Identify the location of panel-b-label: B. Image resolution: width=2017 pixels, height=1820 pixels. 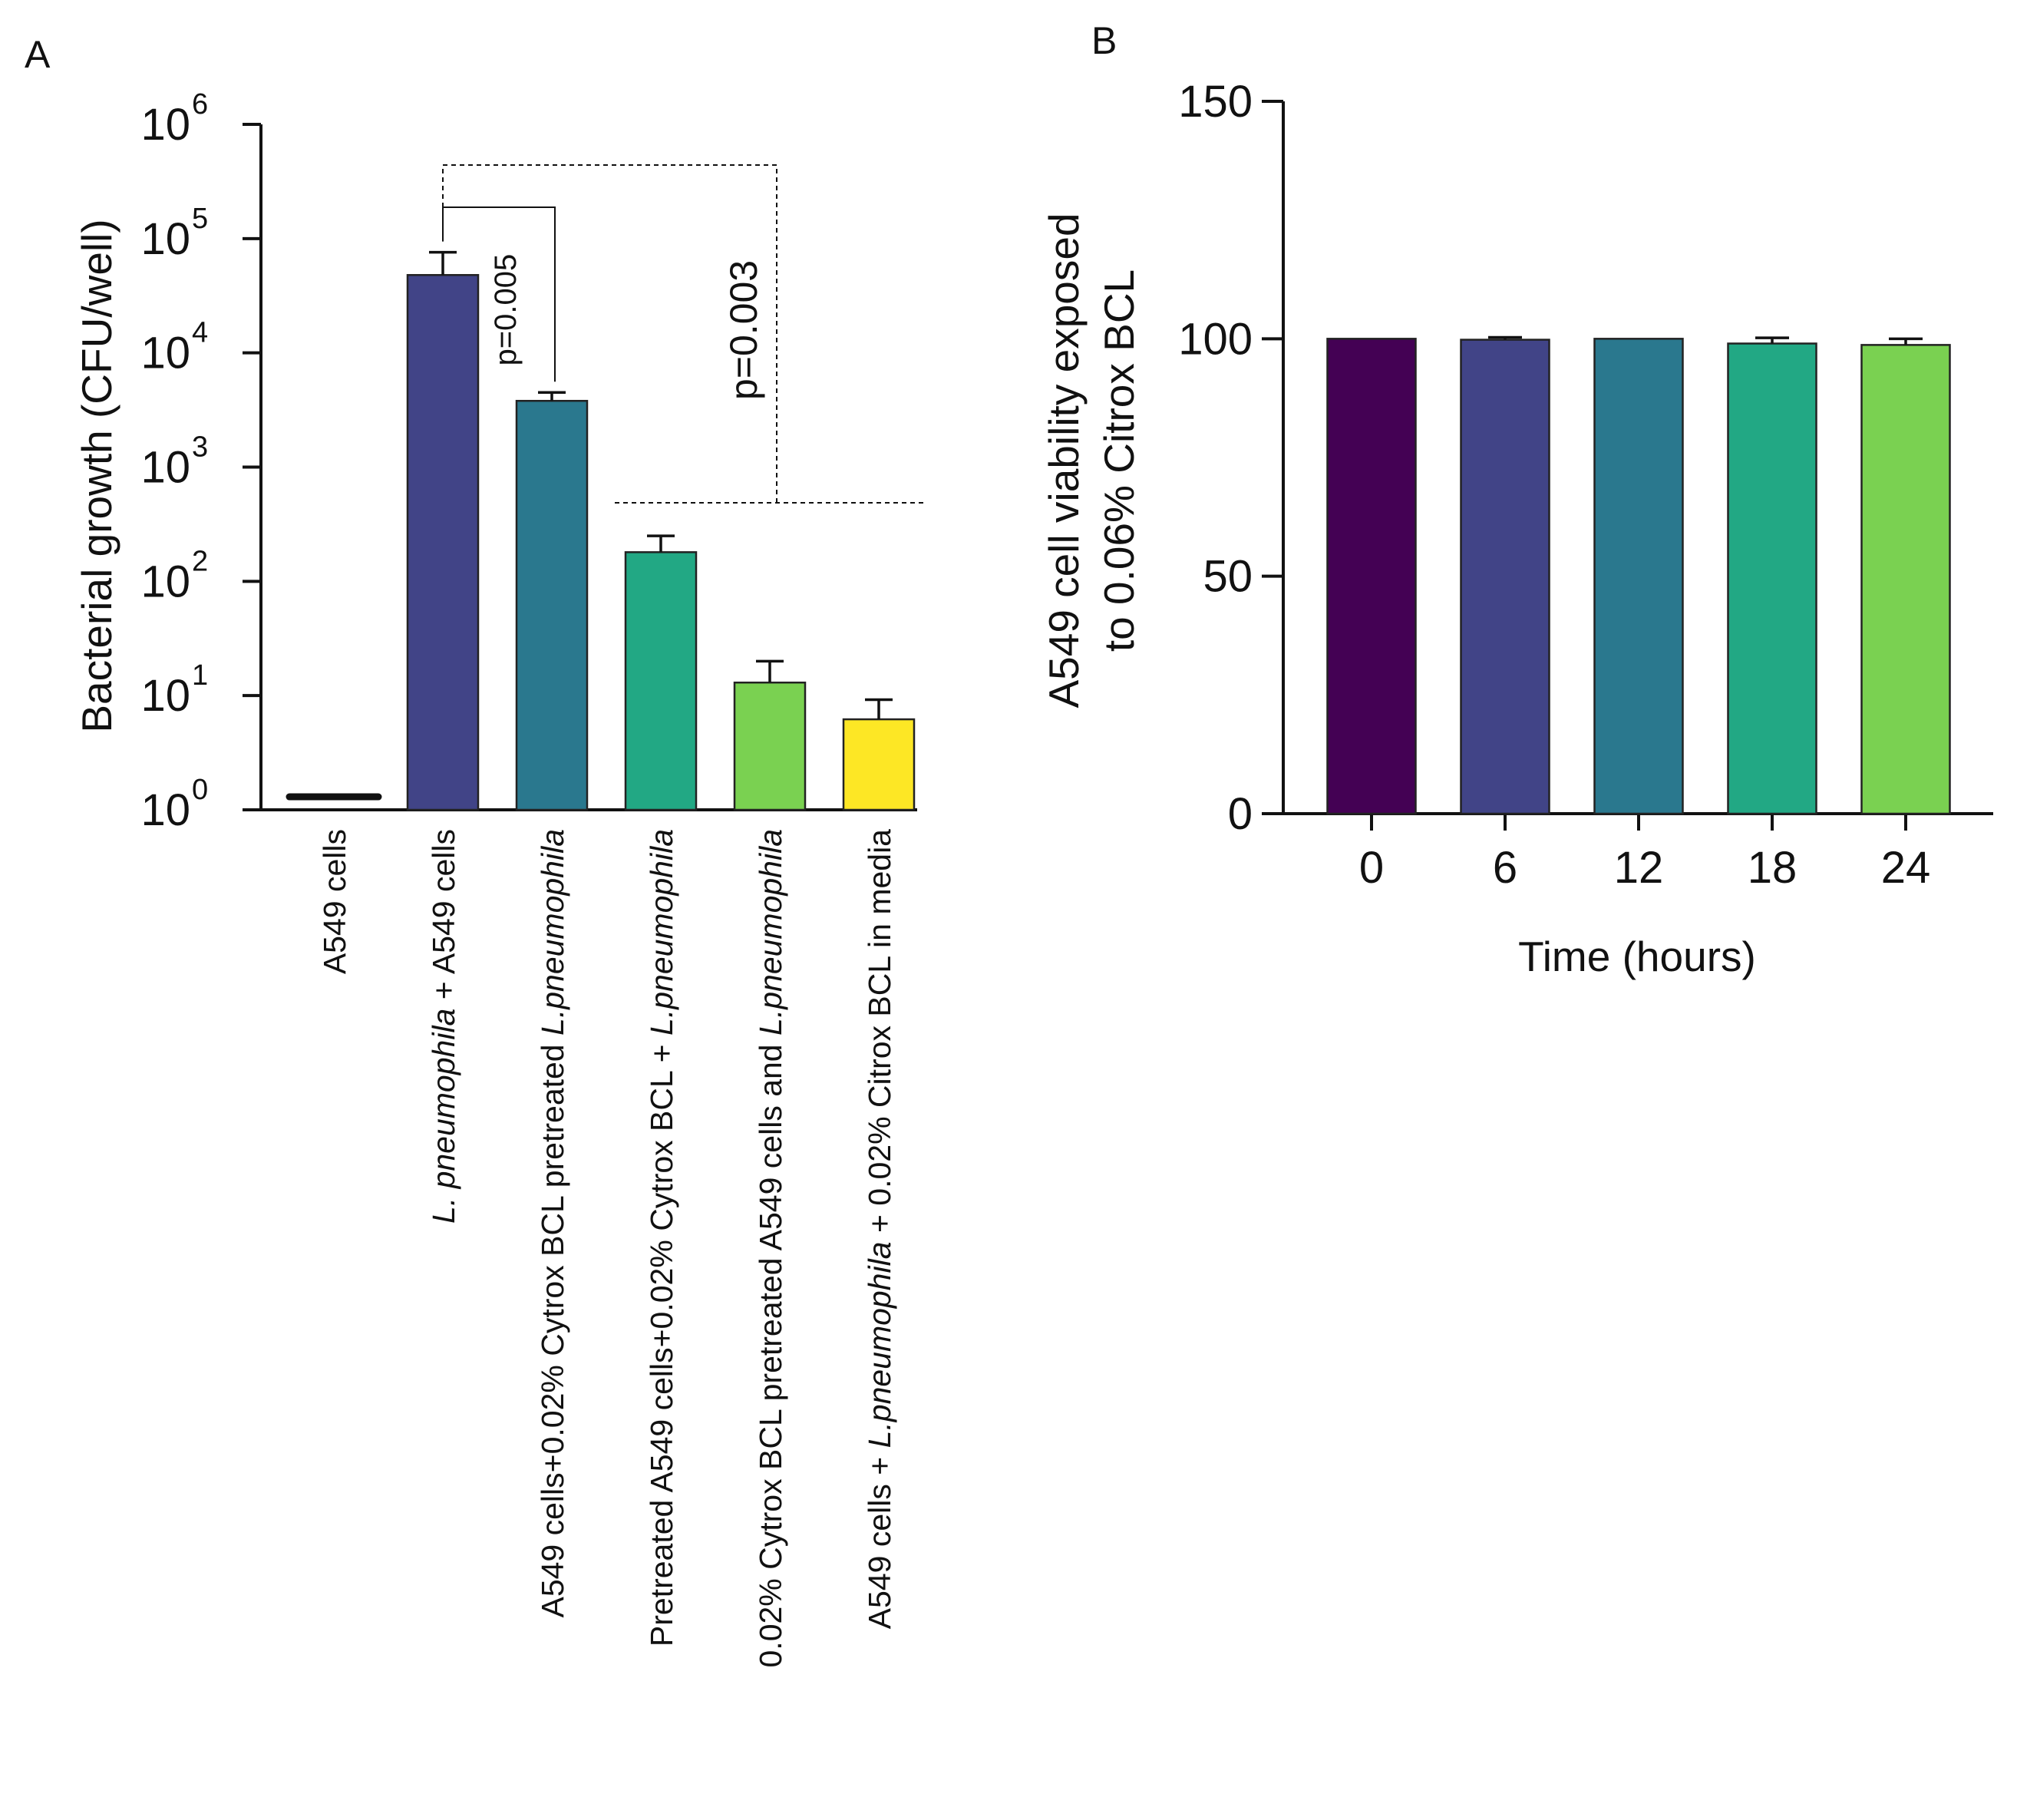
(1104, 40).